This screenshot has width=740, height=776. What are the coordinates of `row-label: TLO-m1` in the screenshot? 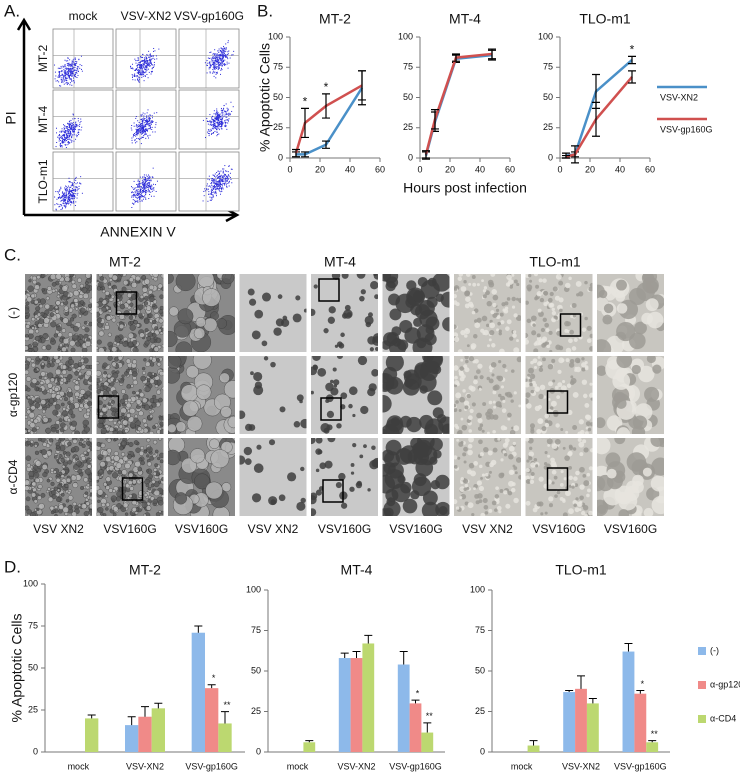 It's located at (43, 181).